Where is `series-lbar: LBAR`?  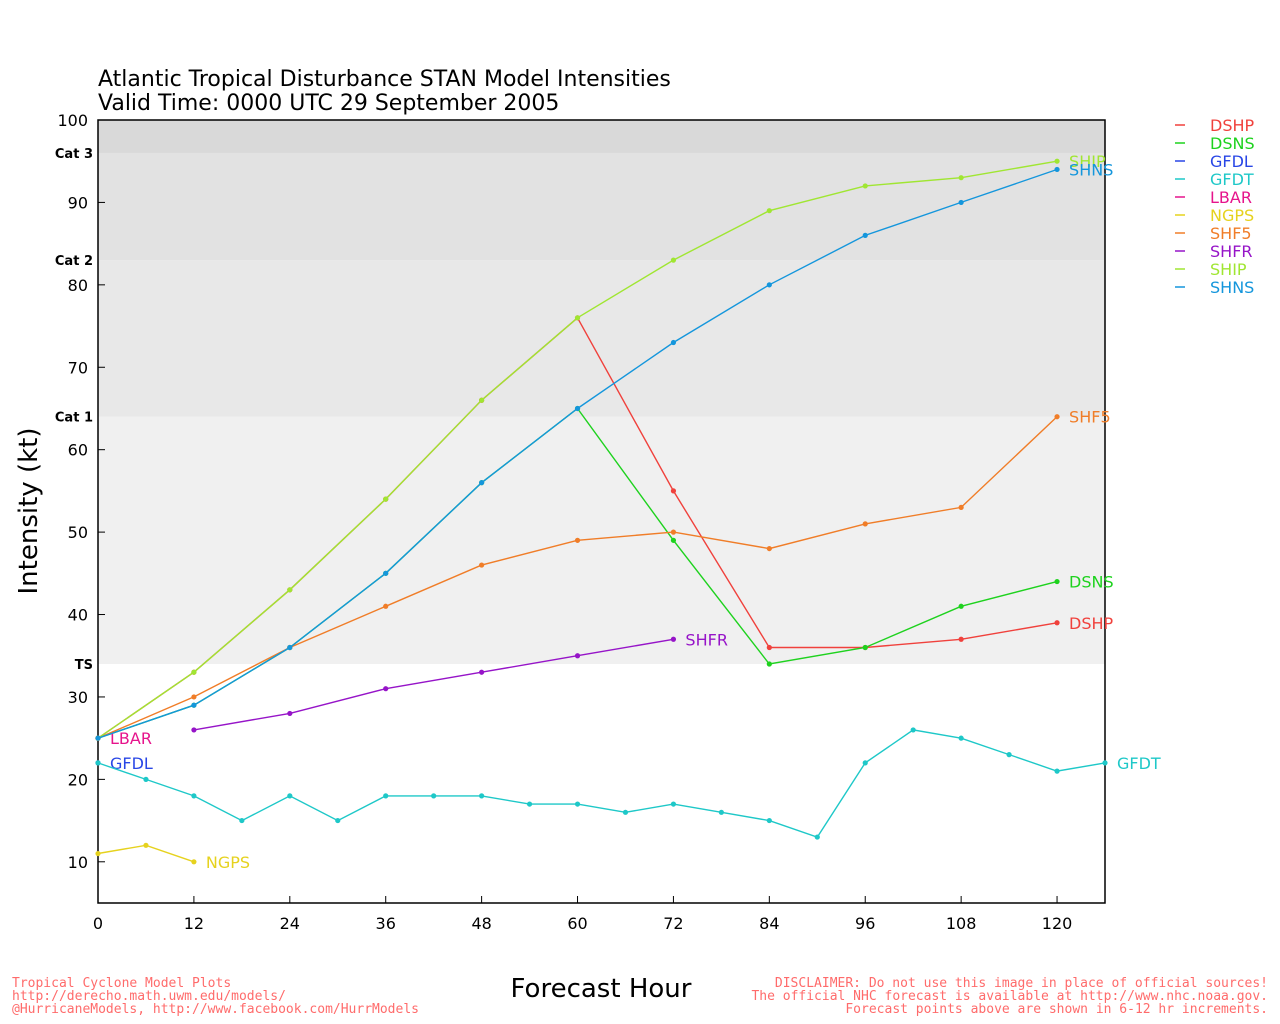
series-lbar: LBAR is located at coordinates (123, 738).